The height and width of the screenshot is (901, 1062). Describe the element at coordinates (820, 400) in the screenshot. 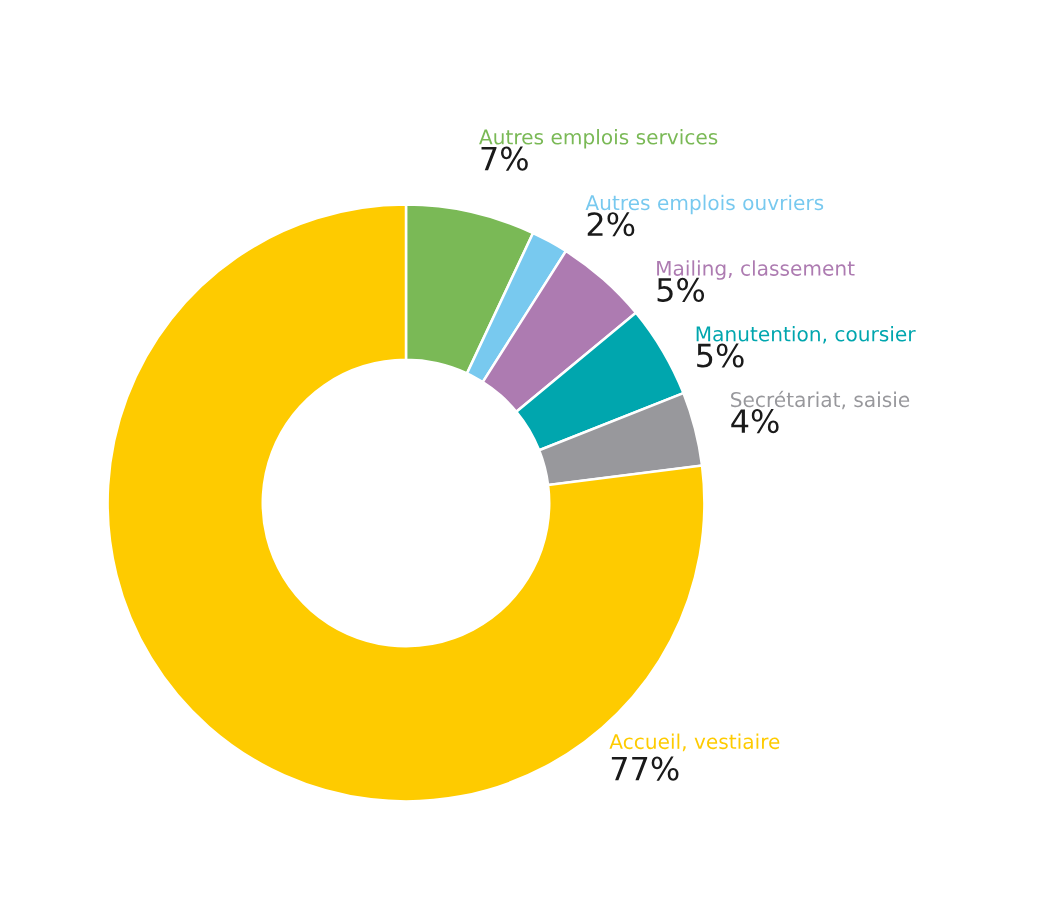

I see `slice-label: Secrétariat, saisie` at that location.